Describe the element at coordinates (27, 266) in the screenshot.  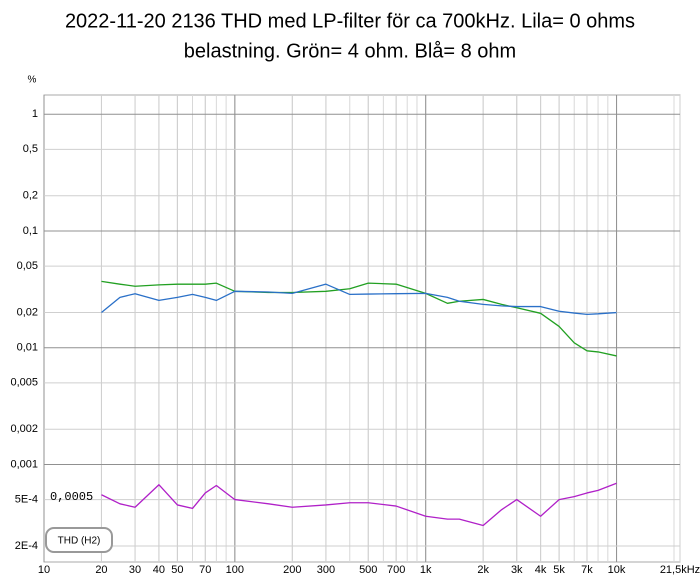
I see `y-tick-label: 0,05` at that location.